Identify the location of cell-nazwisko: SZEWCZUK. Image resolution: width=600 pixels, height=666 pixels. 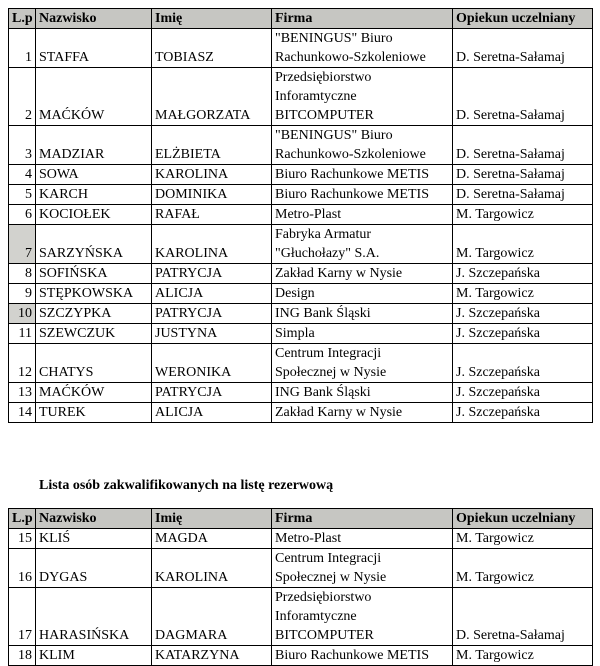
(93, 333).